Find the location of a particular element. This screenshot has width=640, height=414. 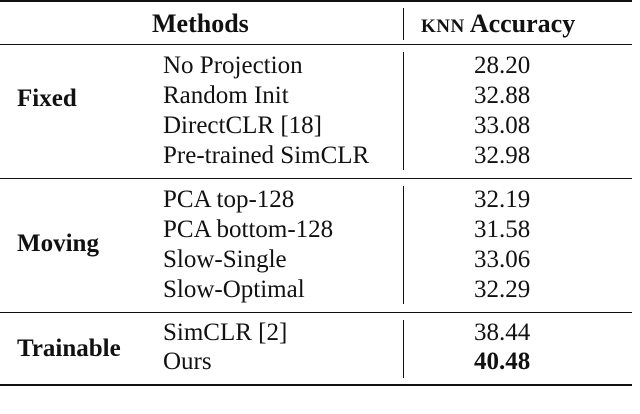

bottom-rule is located at coordinates (316, 385).